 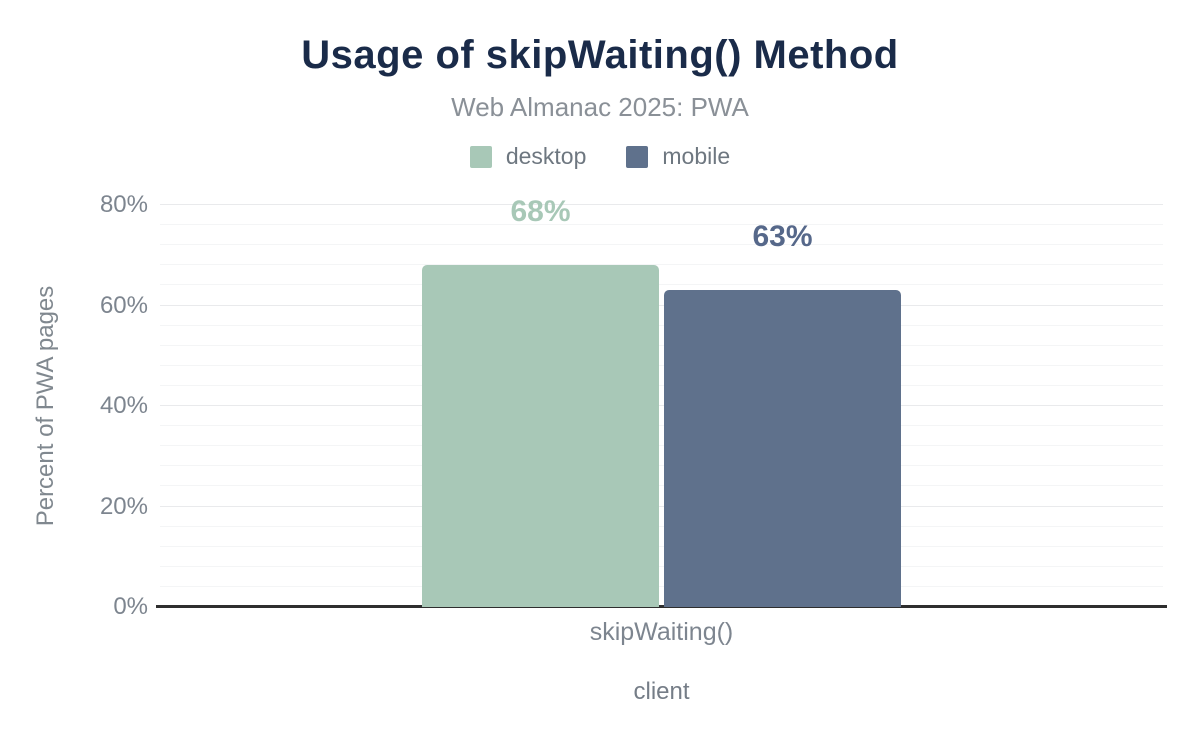 I want to click on y-tick-label: 0%, so click(x=130, y=606).